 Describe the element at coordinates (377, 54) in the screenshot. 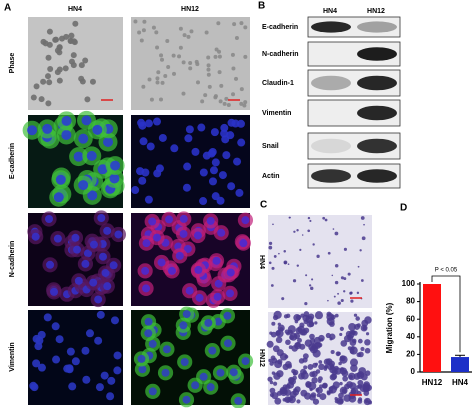

I see `band` at that location.